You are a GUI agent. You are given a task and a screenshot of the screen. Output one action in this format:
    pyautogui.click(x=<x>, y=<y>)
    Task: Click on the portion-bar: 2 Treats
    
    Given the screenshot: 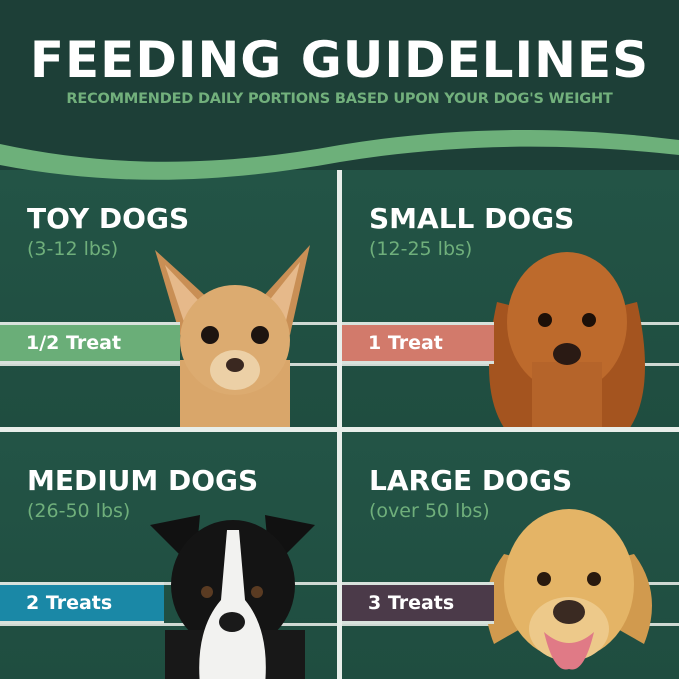 What is the action you would take?
    pyautogui.click(x=82, y=603)
    